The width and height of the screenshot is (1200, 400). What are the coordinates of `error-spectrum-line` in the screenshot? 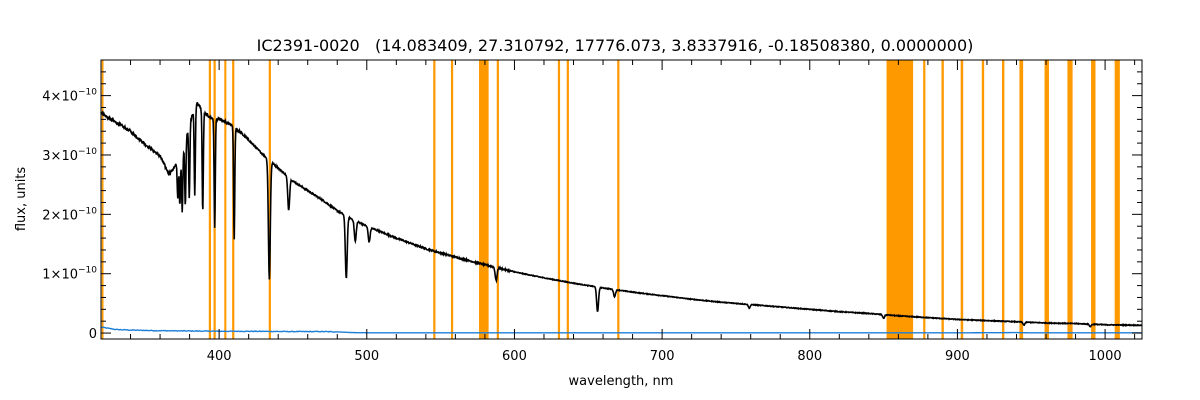 It's located at (621, 330).